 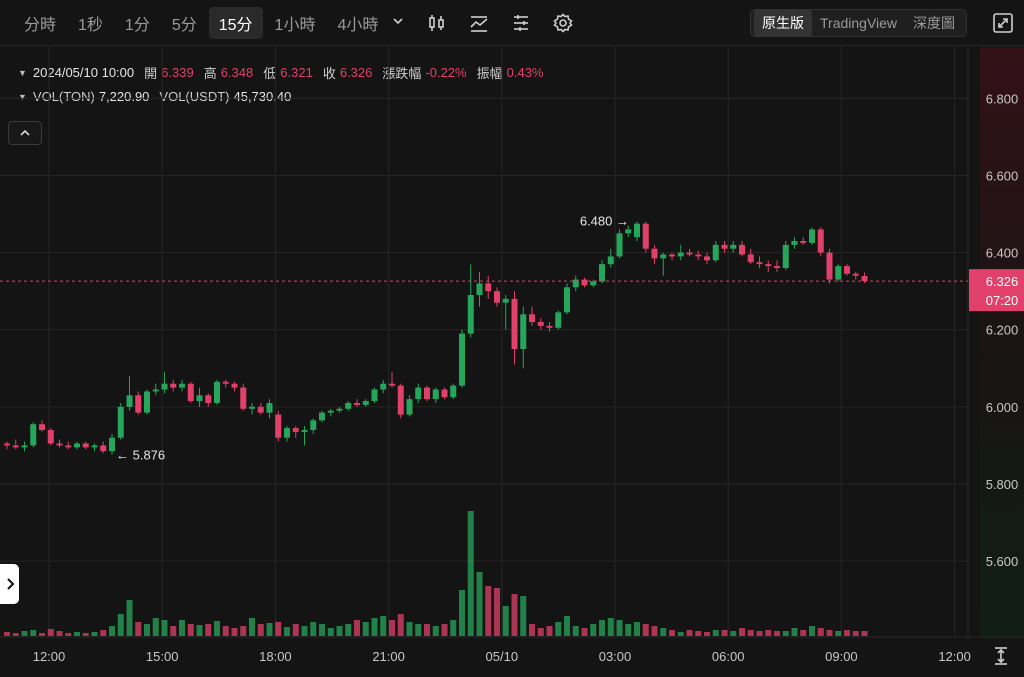 I want to click on chart-toolbar: 分時 1秒 1分 5分 15分 1小時 4小時 原生版 TradingView 深度圖, so click(x=512, y=23).